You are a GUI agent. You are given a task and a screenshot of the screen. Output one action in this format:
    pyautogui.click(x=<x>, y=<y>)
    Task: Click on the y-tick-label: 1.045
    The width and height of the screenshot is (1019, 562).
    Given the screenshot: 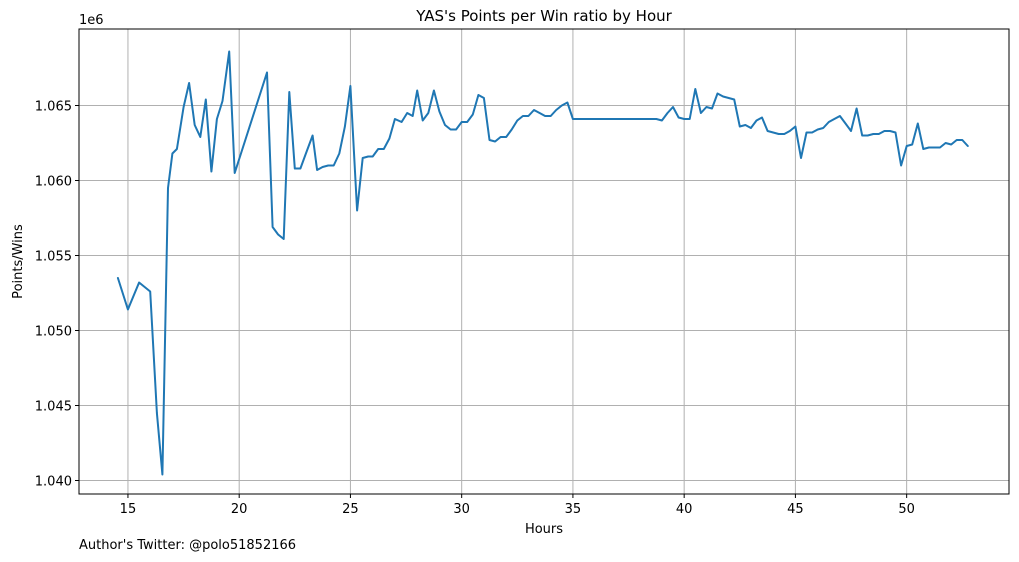 What is the action you would take?
    pyautogui.click(x=53, y=407)
    